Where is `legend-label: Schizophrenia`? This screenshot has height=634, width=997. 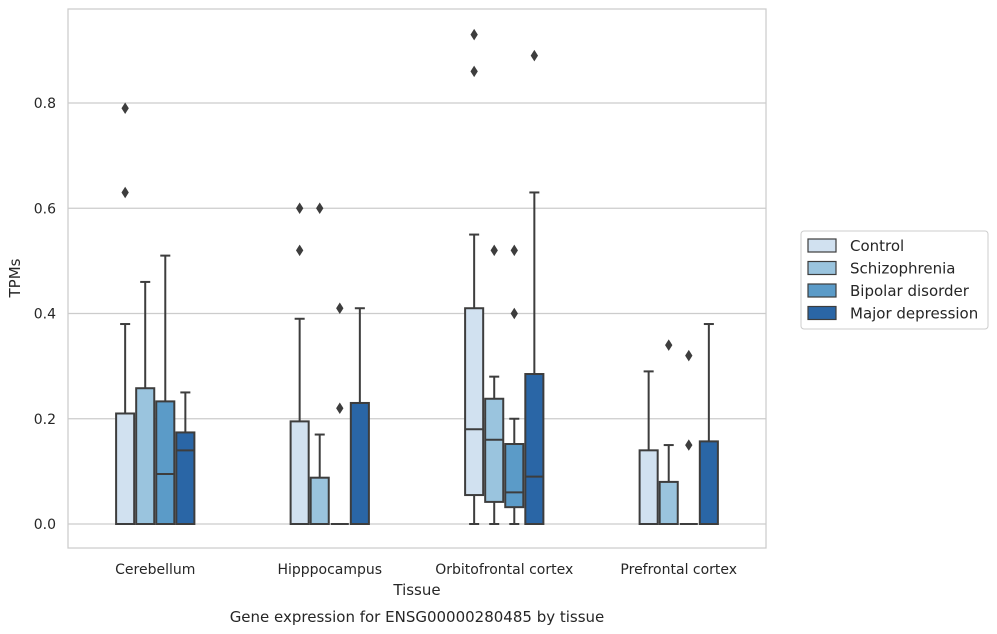 legend-label: Schizophrenia is located at coordinates (902, 269).